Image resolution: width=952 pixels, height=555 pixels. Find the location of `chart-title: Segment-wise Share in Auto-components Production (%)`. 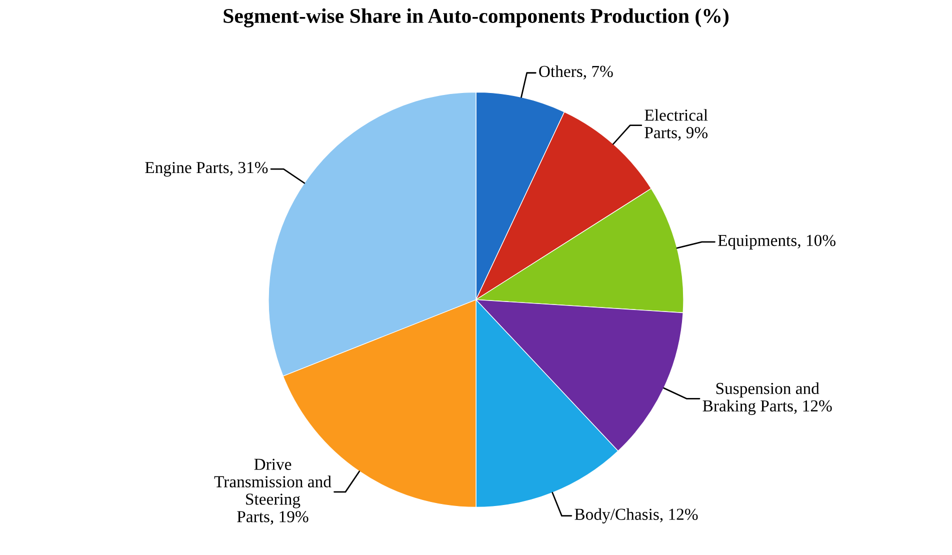

chart-title: Segment-wise Share in Auto-components Production (%) is located at coordinates (476, 18).